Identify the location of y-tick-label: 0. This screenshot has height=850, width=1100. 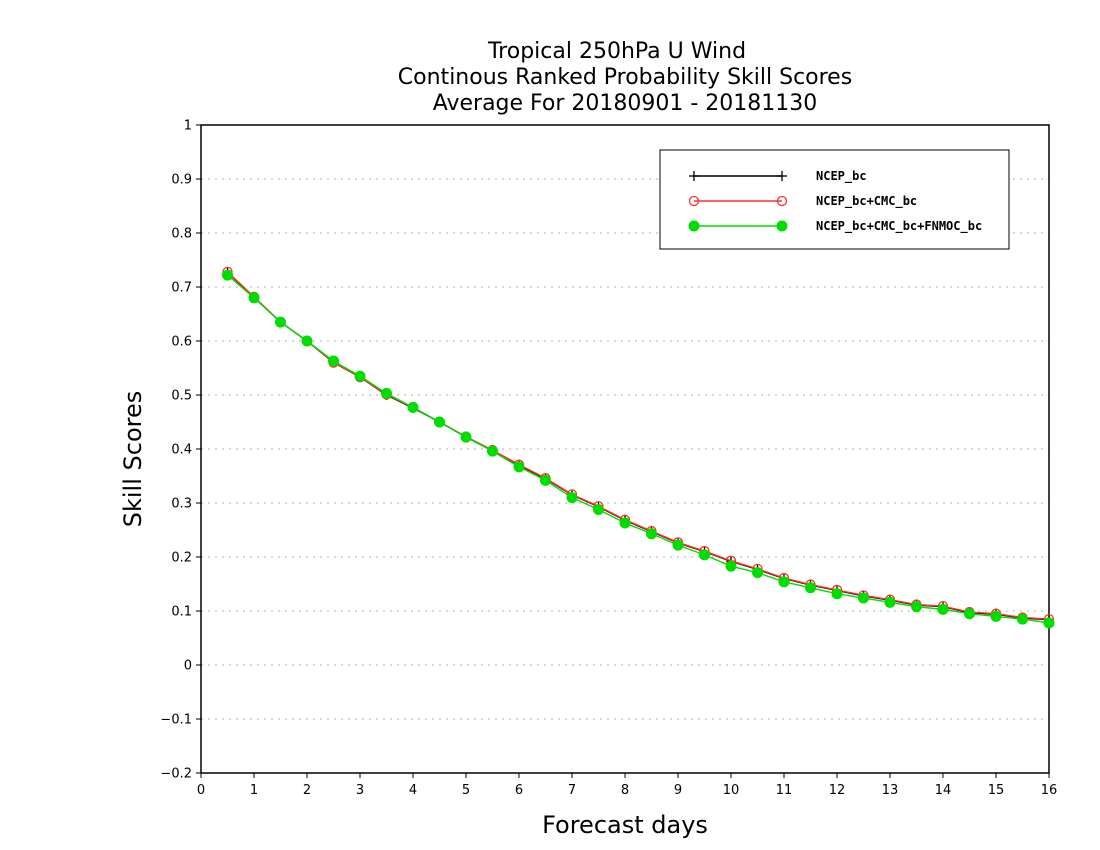
(188, 666).